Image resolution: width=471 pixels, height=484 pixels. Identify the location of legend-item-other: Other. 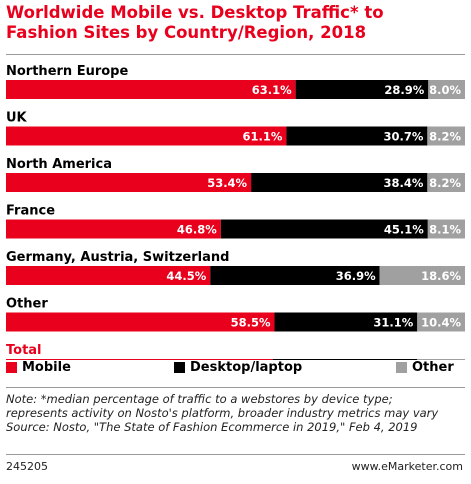
(425, 367).